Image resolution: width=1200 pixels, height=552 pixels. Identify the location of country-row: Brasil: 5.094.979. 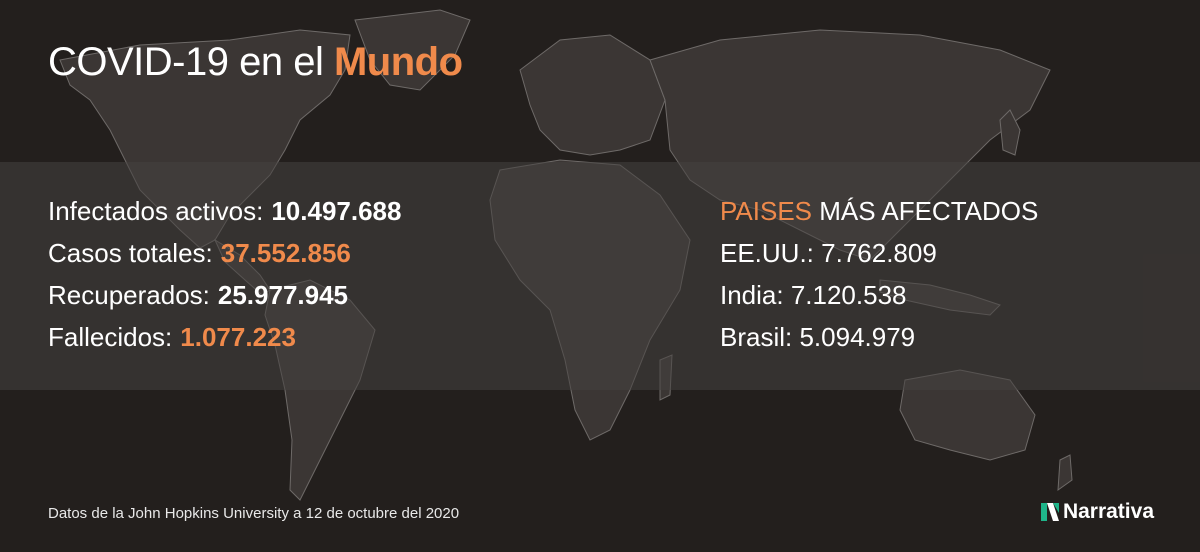
(818, 337).